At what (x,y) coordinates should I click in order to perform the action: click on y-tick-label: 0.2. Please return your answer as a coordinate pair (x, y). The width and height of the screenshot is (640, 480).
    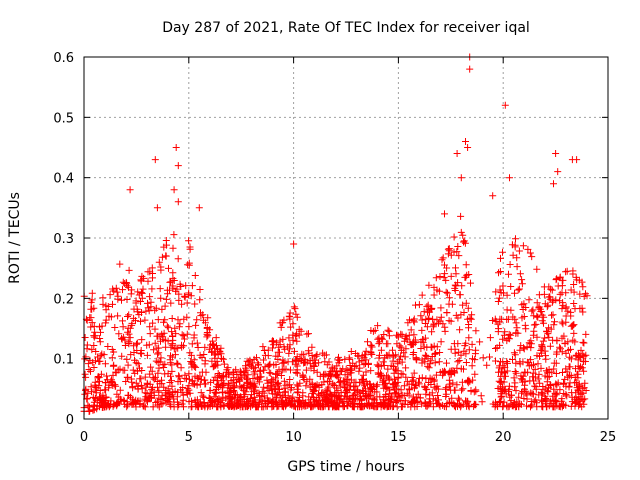
    Looking at the image, I should click on (63, 299).